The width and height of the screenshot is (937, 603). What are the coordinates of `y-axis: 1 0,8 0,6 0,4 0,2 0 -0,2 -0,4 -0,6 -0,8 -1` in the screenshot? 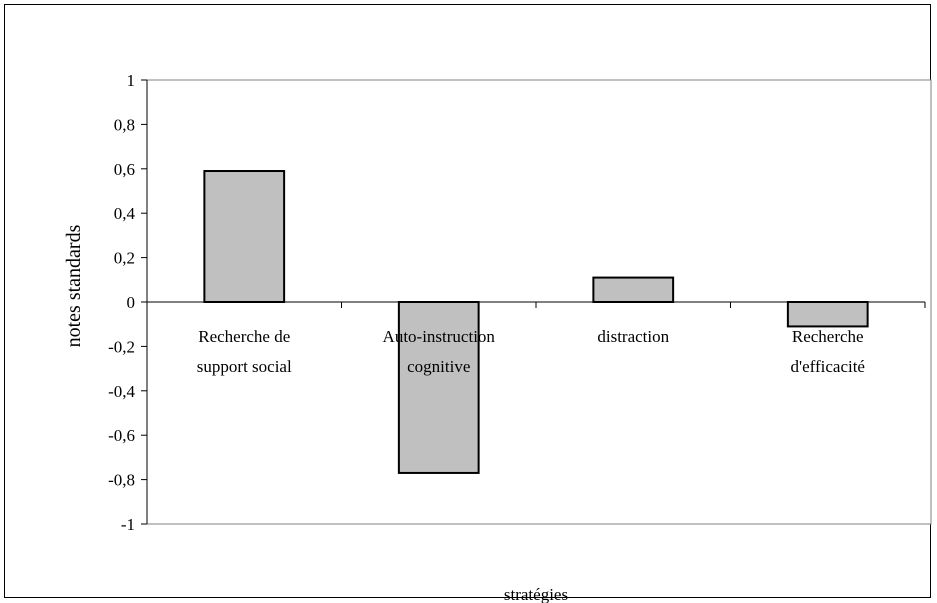 It's located at (128, 302).